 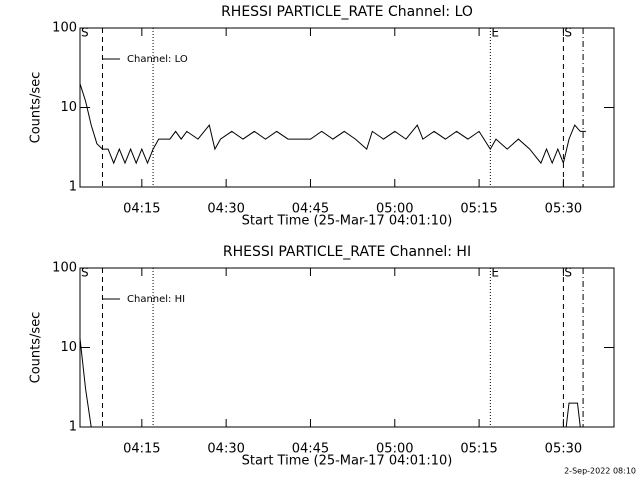 What do you see at coordinates (347, 12) in the screenshot?
I see `chart-title: RHESSI PARTICLE_RATE Channel: LO` at bounding box center [347, 12].